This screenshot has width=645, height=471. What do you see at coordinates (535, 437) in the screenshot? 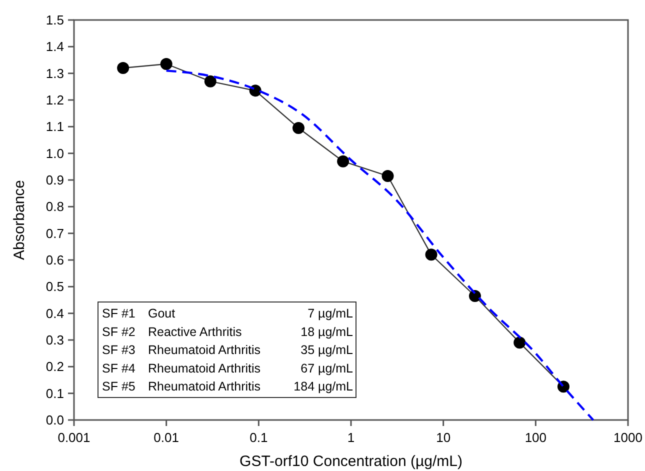
I see `x-tick-label: 100` at bounding box center [535, 437].